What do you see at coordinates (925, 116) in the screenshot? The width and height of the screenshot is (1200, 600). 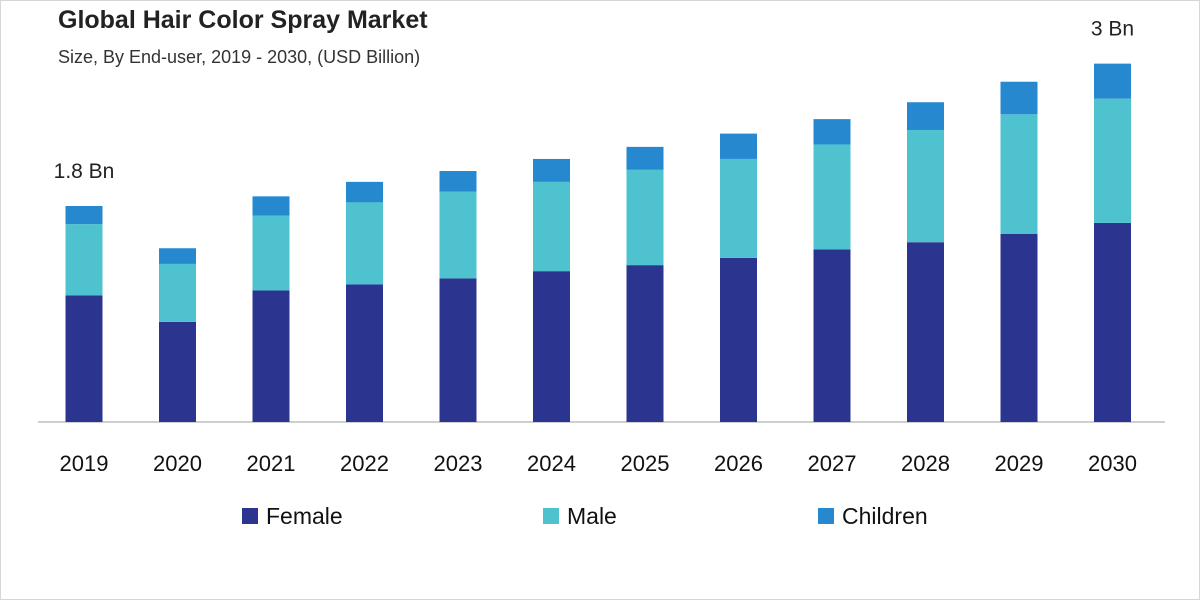 I see `bar-children-2028` at bounding box center [925, 116].